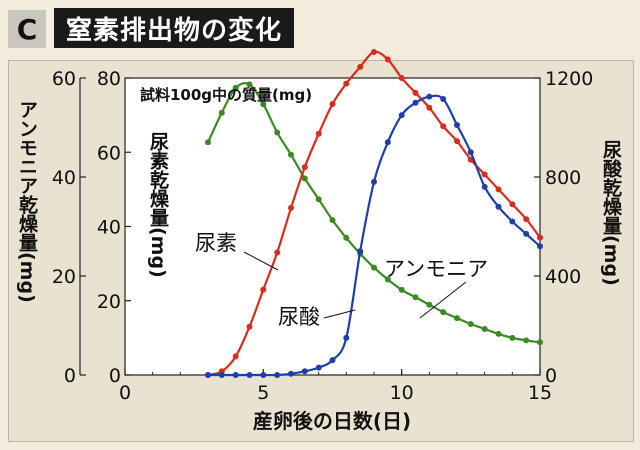  Describe the element at coordinates (64, 178) in the screenshot. I see `left-outer-tick-label: 40` at that location.